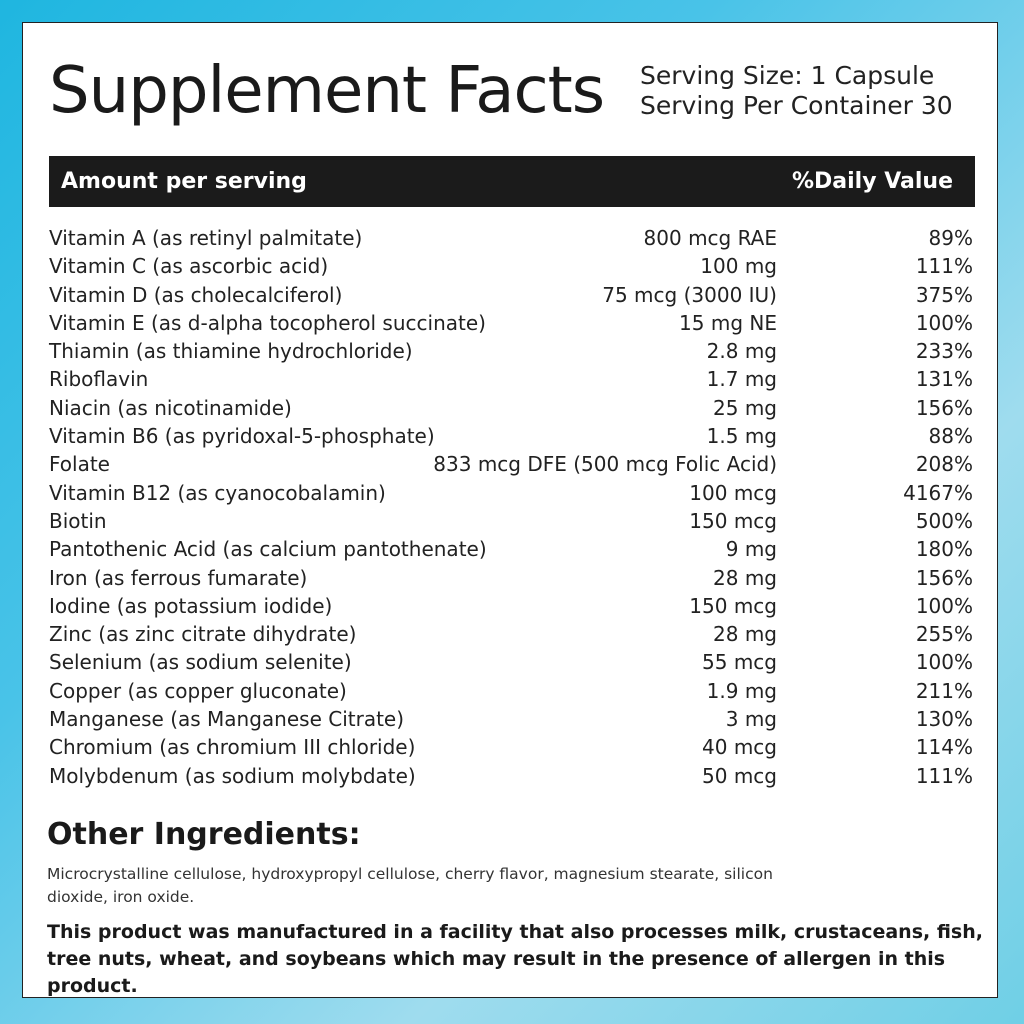 Image resolution: width=1024 pixels, height=1024 pixels. I want to click on nutrient-amount: 100 mg, so click(738, 266).